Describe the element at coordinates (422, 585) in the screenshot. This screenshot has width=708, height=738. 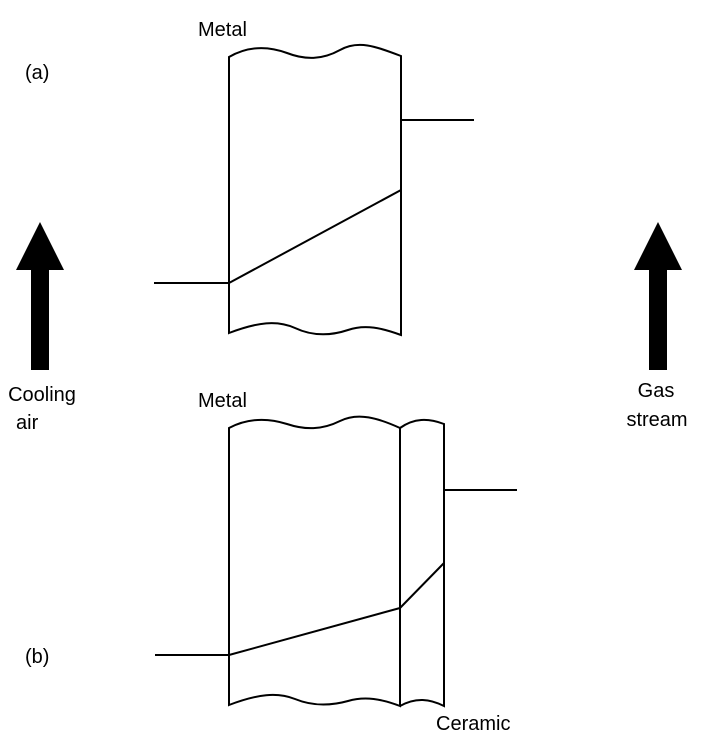
I see `panel-b-ceramic-temp-gradient` at that location.